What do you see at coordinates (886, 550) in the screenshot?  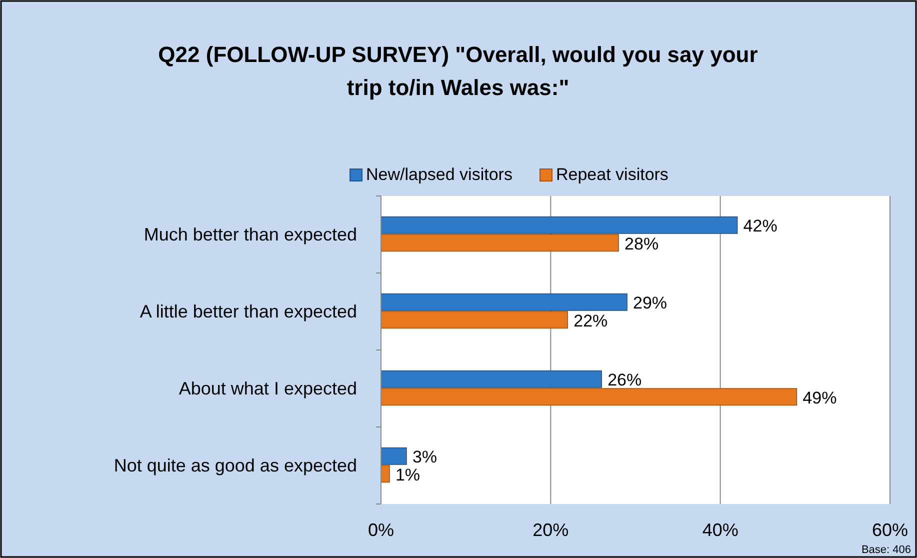 I see `text: Base: 406` at bounding box center [886, 550].